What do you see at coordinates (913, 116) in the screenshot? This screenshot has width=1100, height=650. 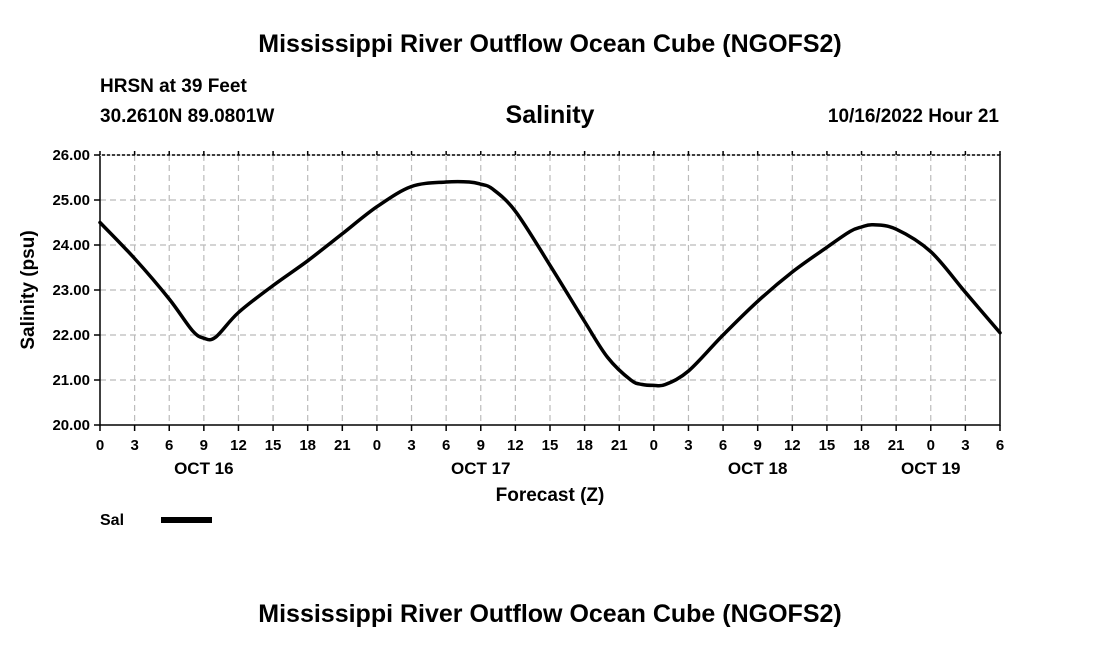 I see `forecast-date: 10/16/2022 Hour 21` at bounding box center [913, 116].